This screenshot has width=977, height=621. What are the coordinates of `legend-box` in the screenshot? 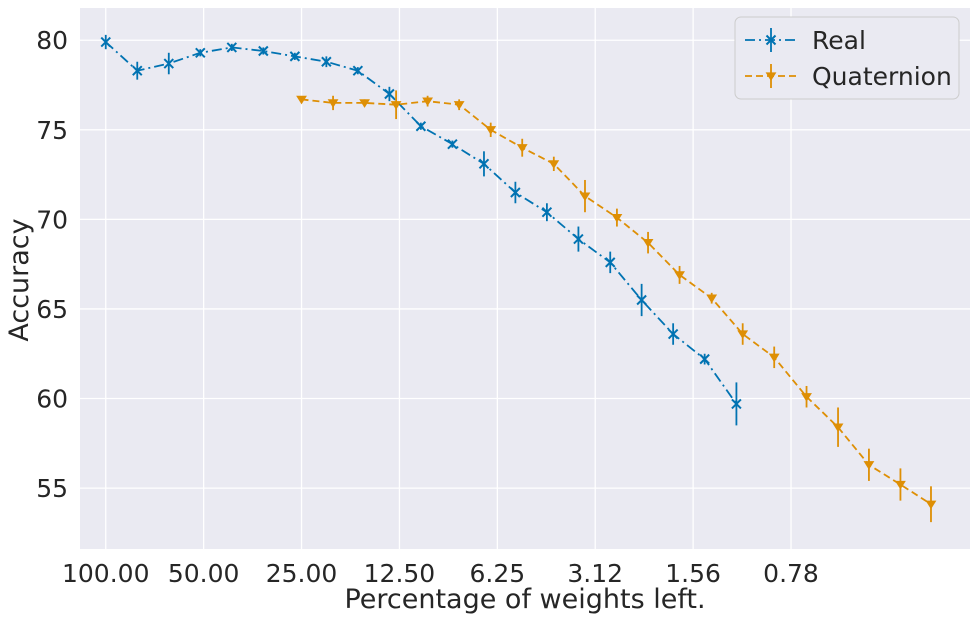 It's located at (847, 58).